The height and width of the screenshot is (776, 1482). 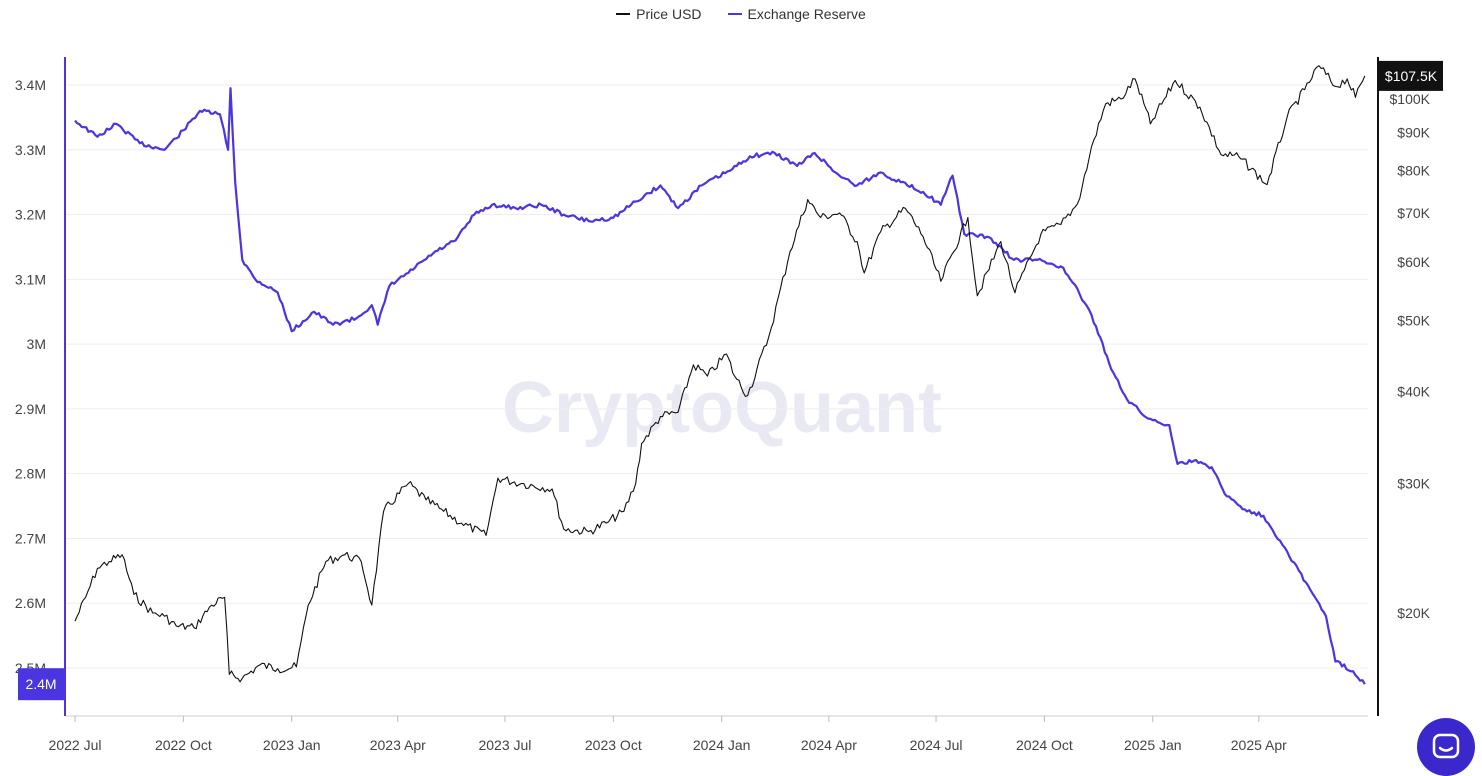 I want to click on reserve-badge-bg, so click(x=41, y=684).